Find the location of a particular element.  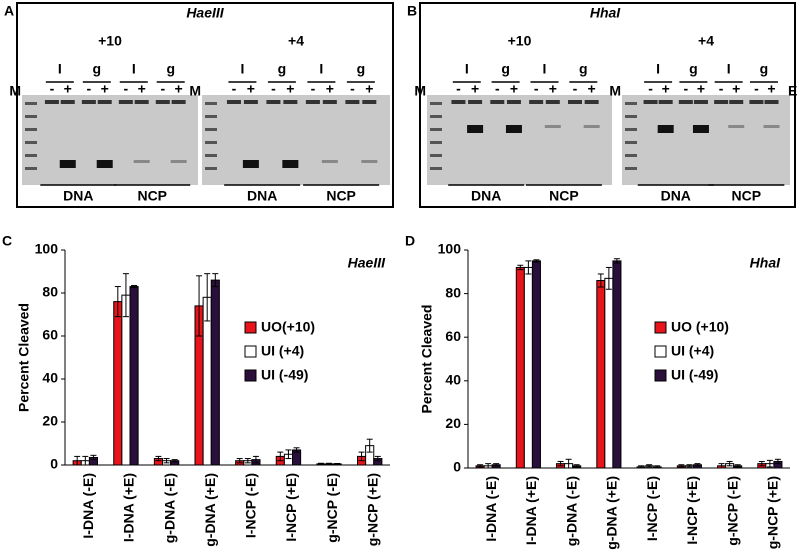

y-tick-label: 20 is located at coordinates (453, 423).